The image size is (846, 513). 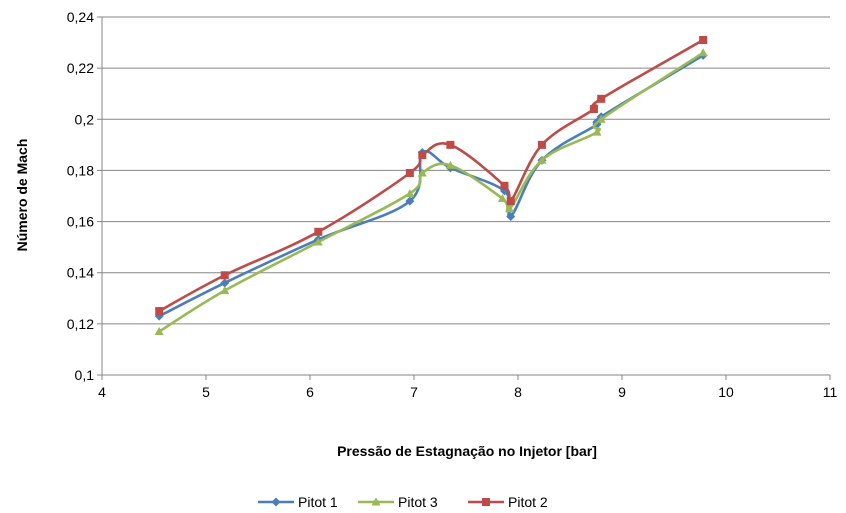 I want to click on legend-label: Pitot 2, so click(x=528, y=502).